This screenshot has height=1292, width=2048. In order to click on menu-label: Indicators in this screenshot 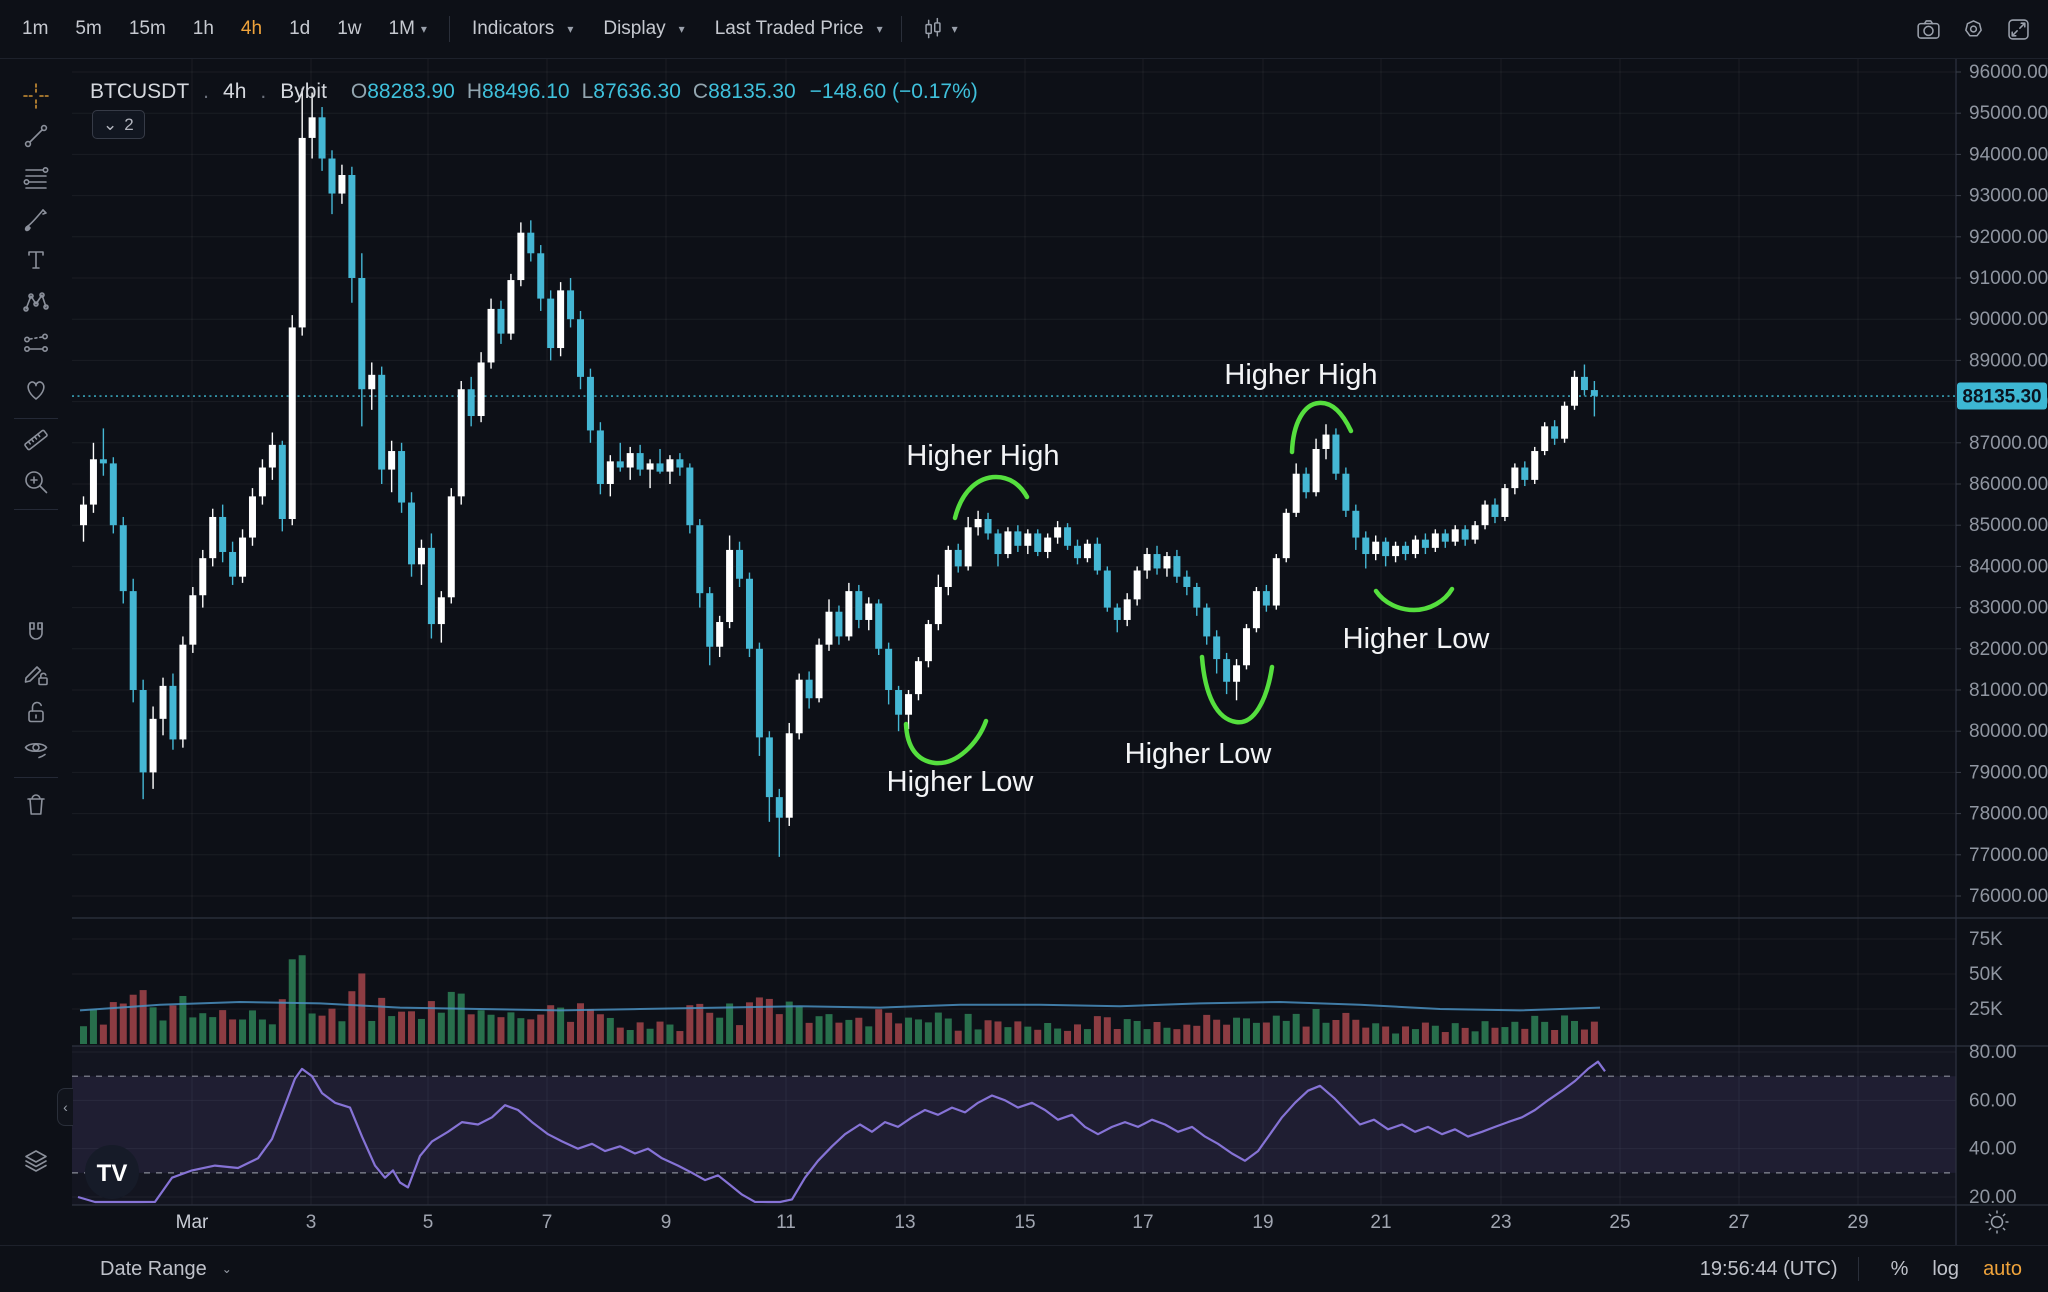, I will do `click(513, 28)`.